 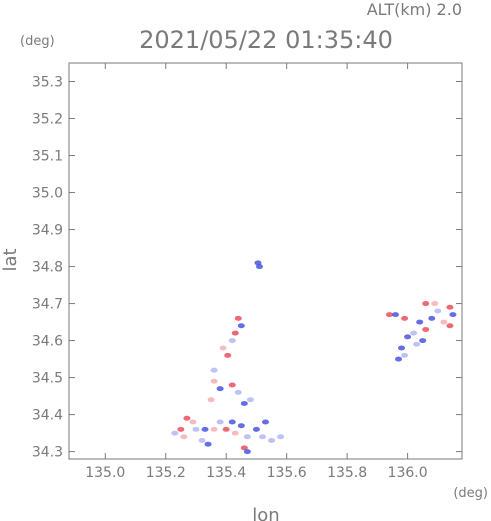 What do you see at coordinates (47, 342) in the screenshot?
I see `y-tick-label: 34.6` at bounding box center [47, 342].